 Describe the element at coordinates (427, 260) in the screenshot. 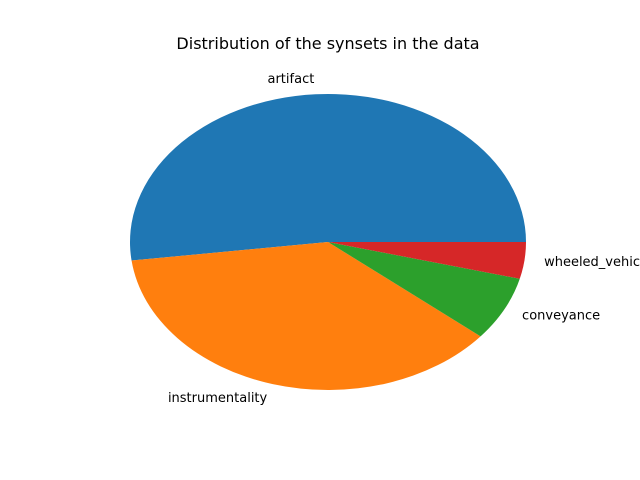

I see `pie-slice-wheeled-vehicle` at that location.